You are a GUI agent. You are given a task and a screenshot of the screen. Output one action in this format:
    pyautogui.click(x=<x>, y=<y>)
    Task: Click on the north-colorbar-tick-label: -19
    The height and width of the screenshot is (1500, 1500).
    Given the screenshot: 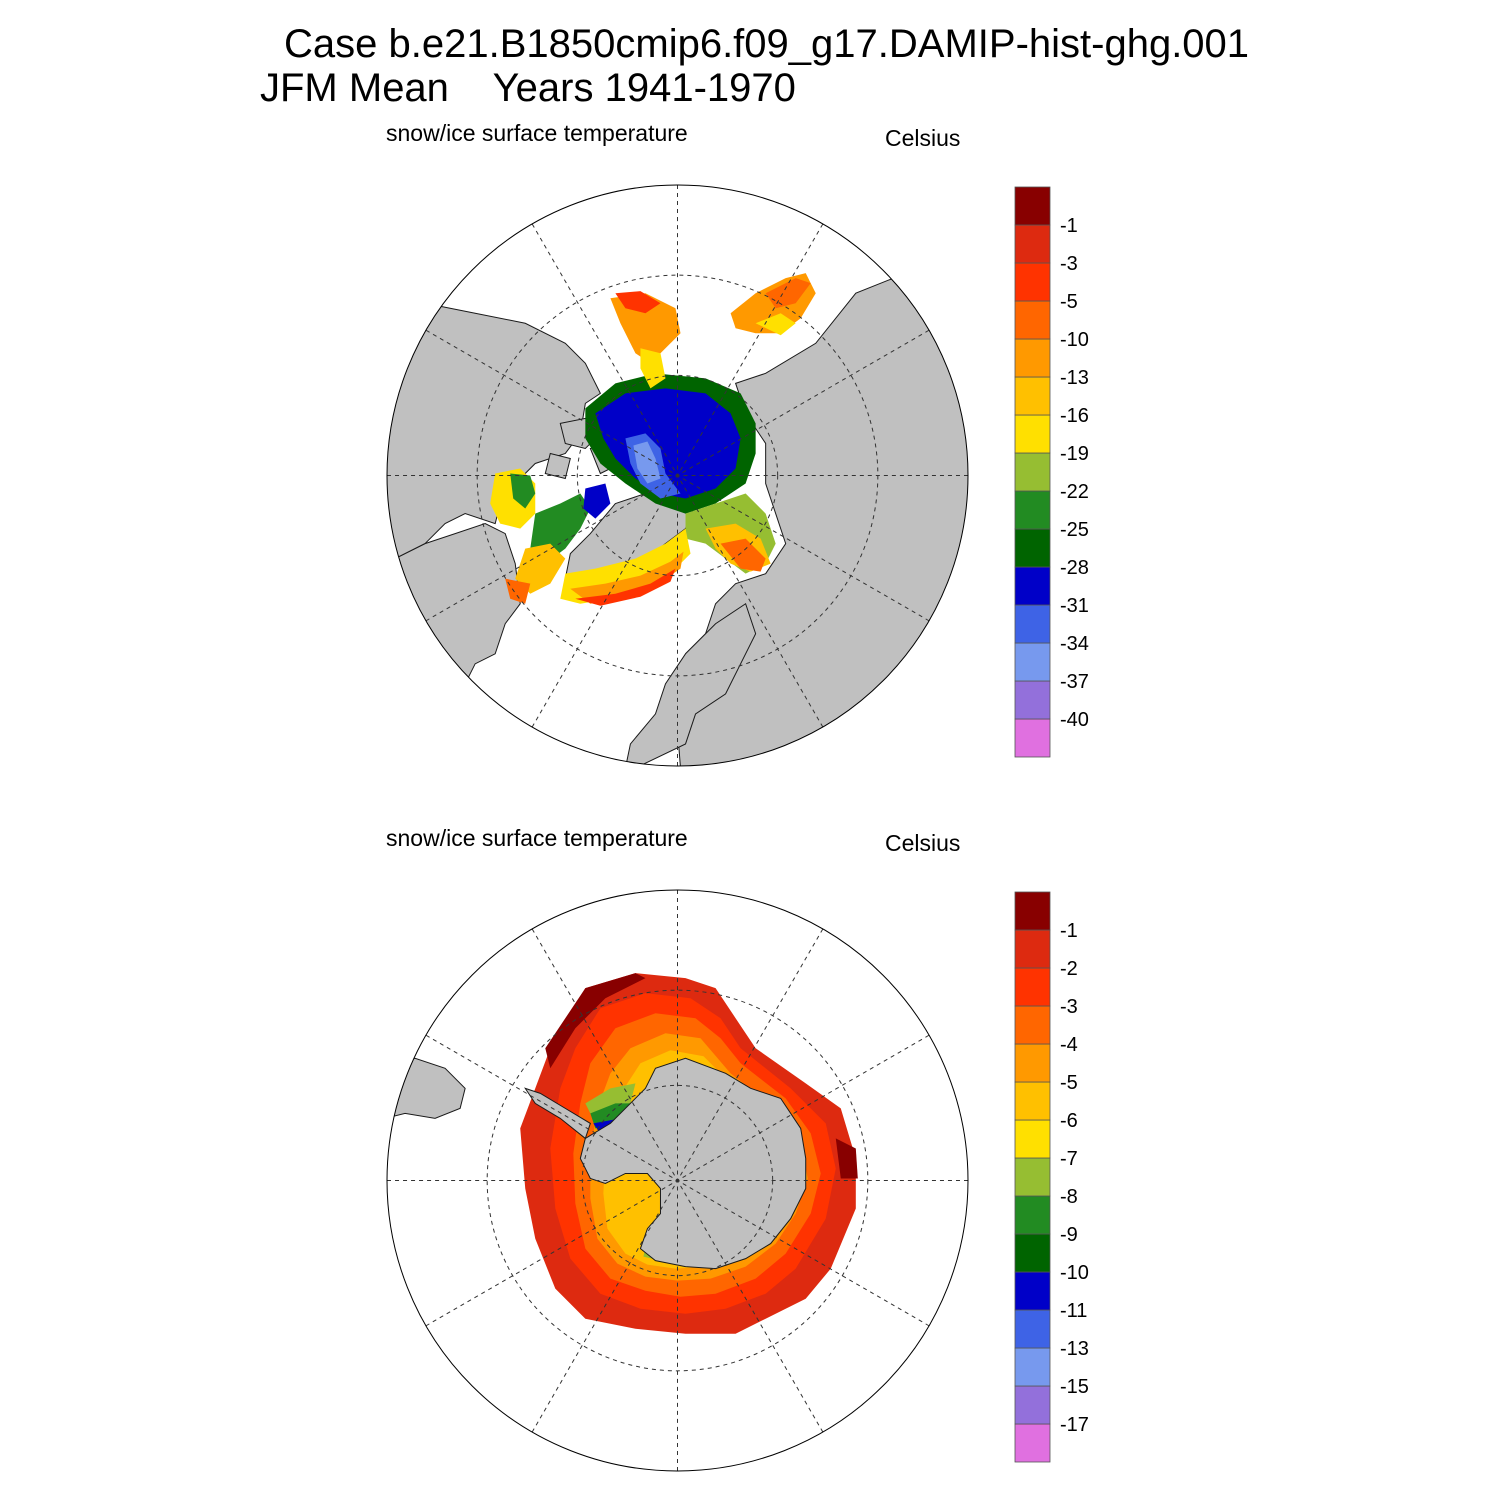 What is the action you would take?
    pyautogui.click(x=1074, y=454)
    